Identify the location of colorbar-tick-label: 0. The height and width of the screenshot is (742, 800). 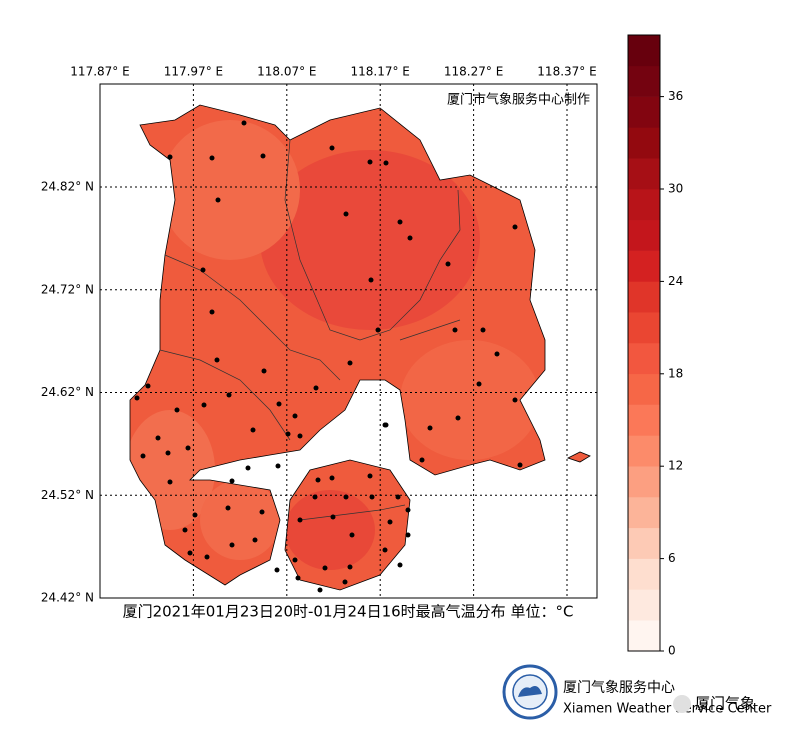
(672, 651).